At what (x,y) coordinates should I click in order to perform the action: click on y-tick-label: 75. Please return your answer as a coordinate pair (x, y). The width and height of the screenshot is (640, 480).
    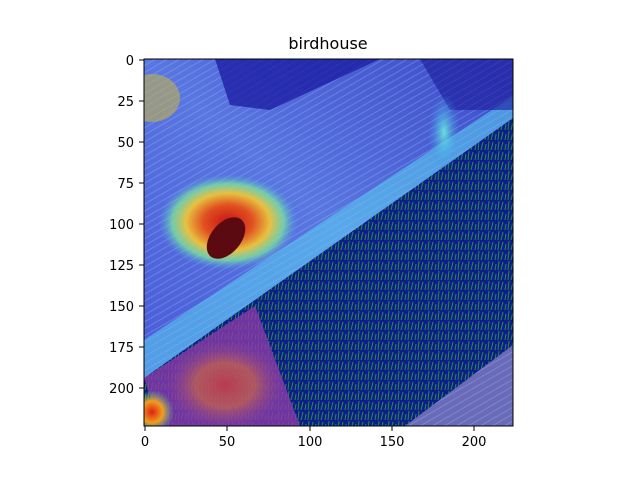
    Looking at the image, I should click on (125, 184).